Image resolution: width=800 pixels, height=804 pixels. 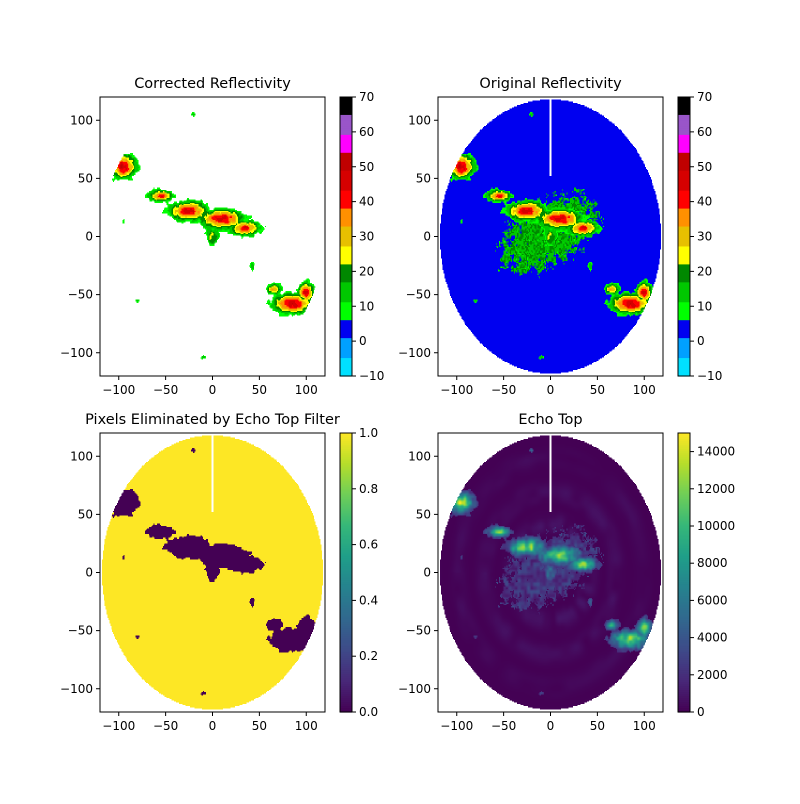 What do you see at coordinates (368, 433) in the screenshot?
I see `colorbar-tick-label: 1.0` at bounding box center [368, 433].